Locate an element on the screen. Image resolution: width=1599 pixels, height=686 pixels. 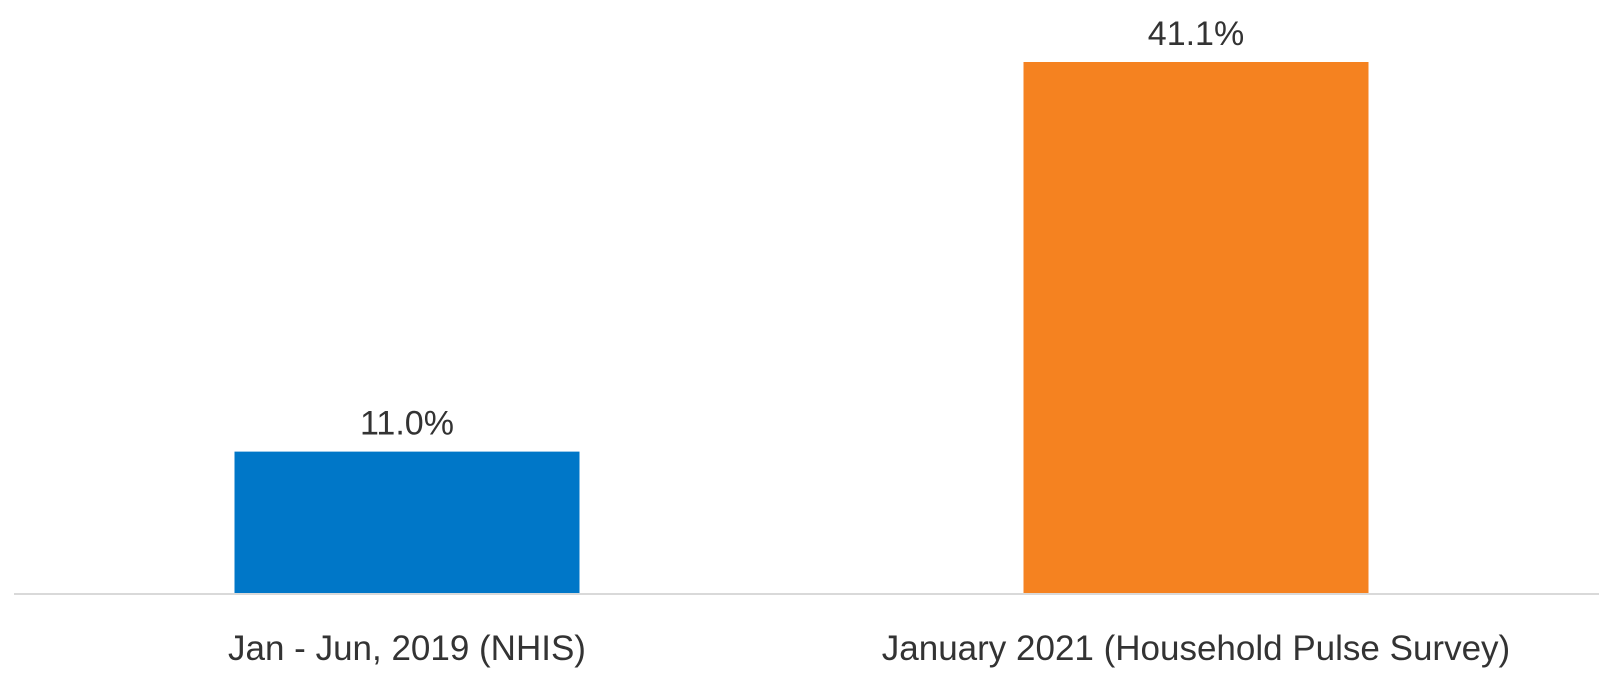
data-label-1: 11.0% is located at coordinates (407, 424).